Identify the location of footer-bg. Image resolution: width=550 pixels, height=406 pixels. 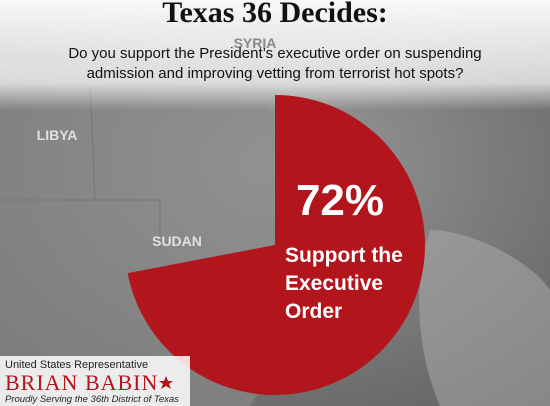
(95, 381).